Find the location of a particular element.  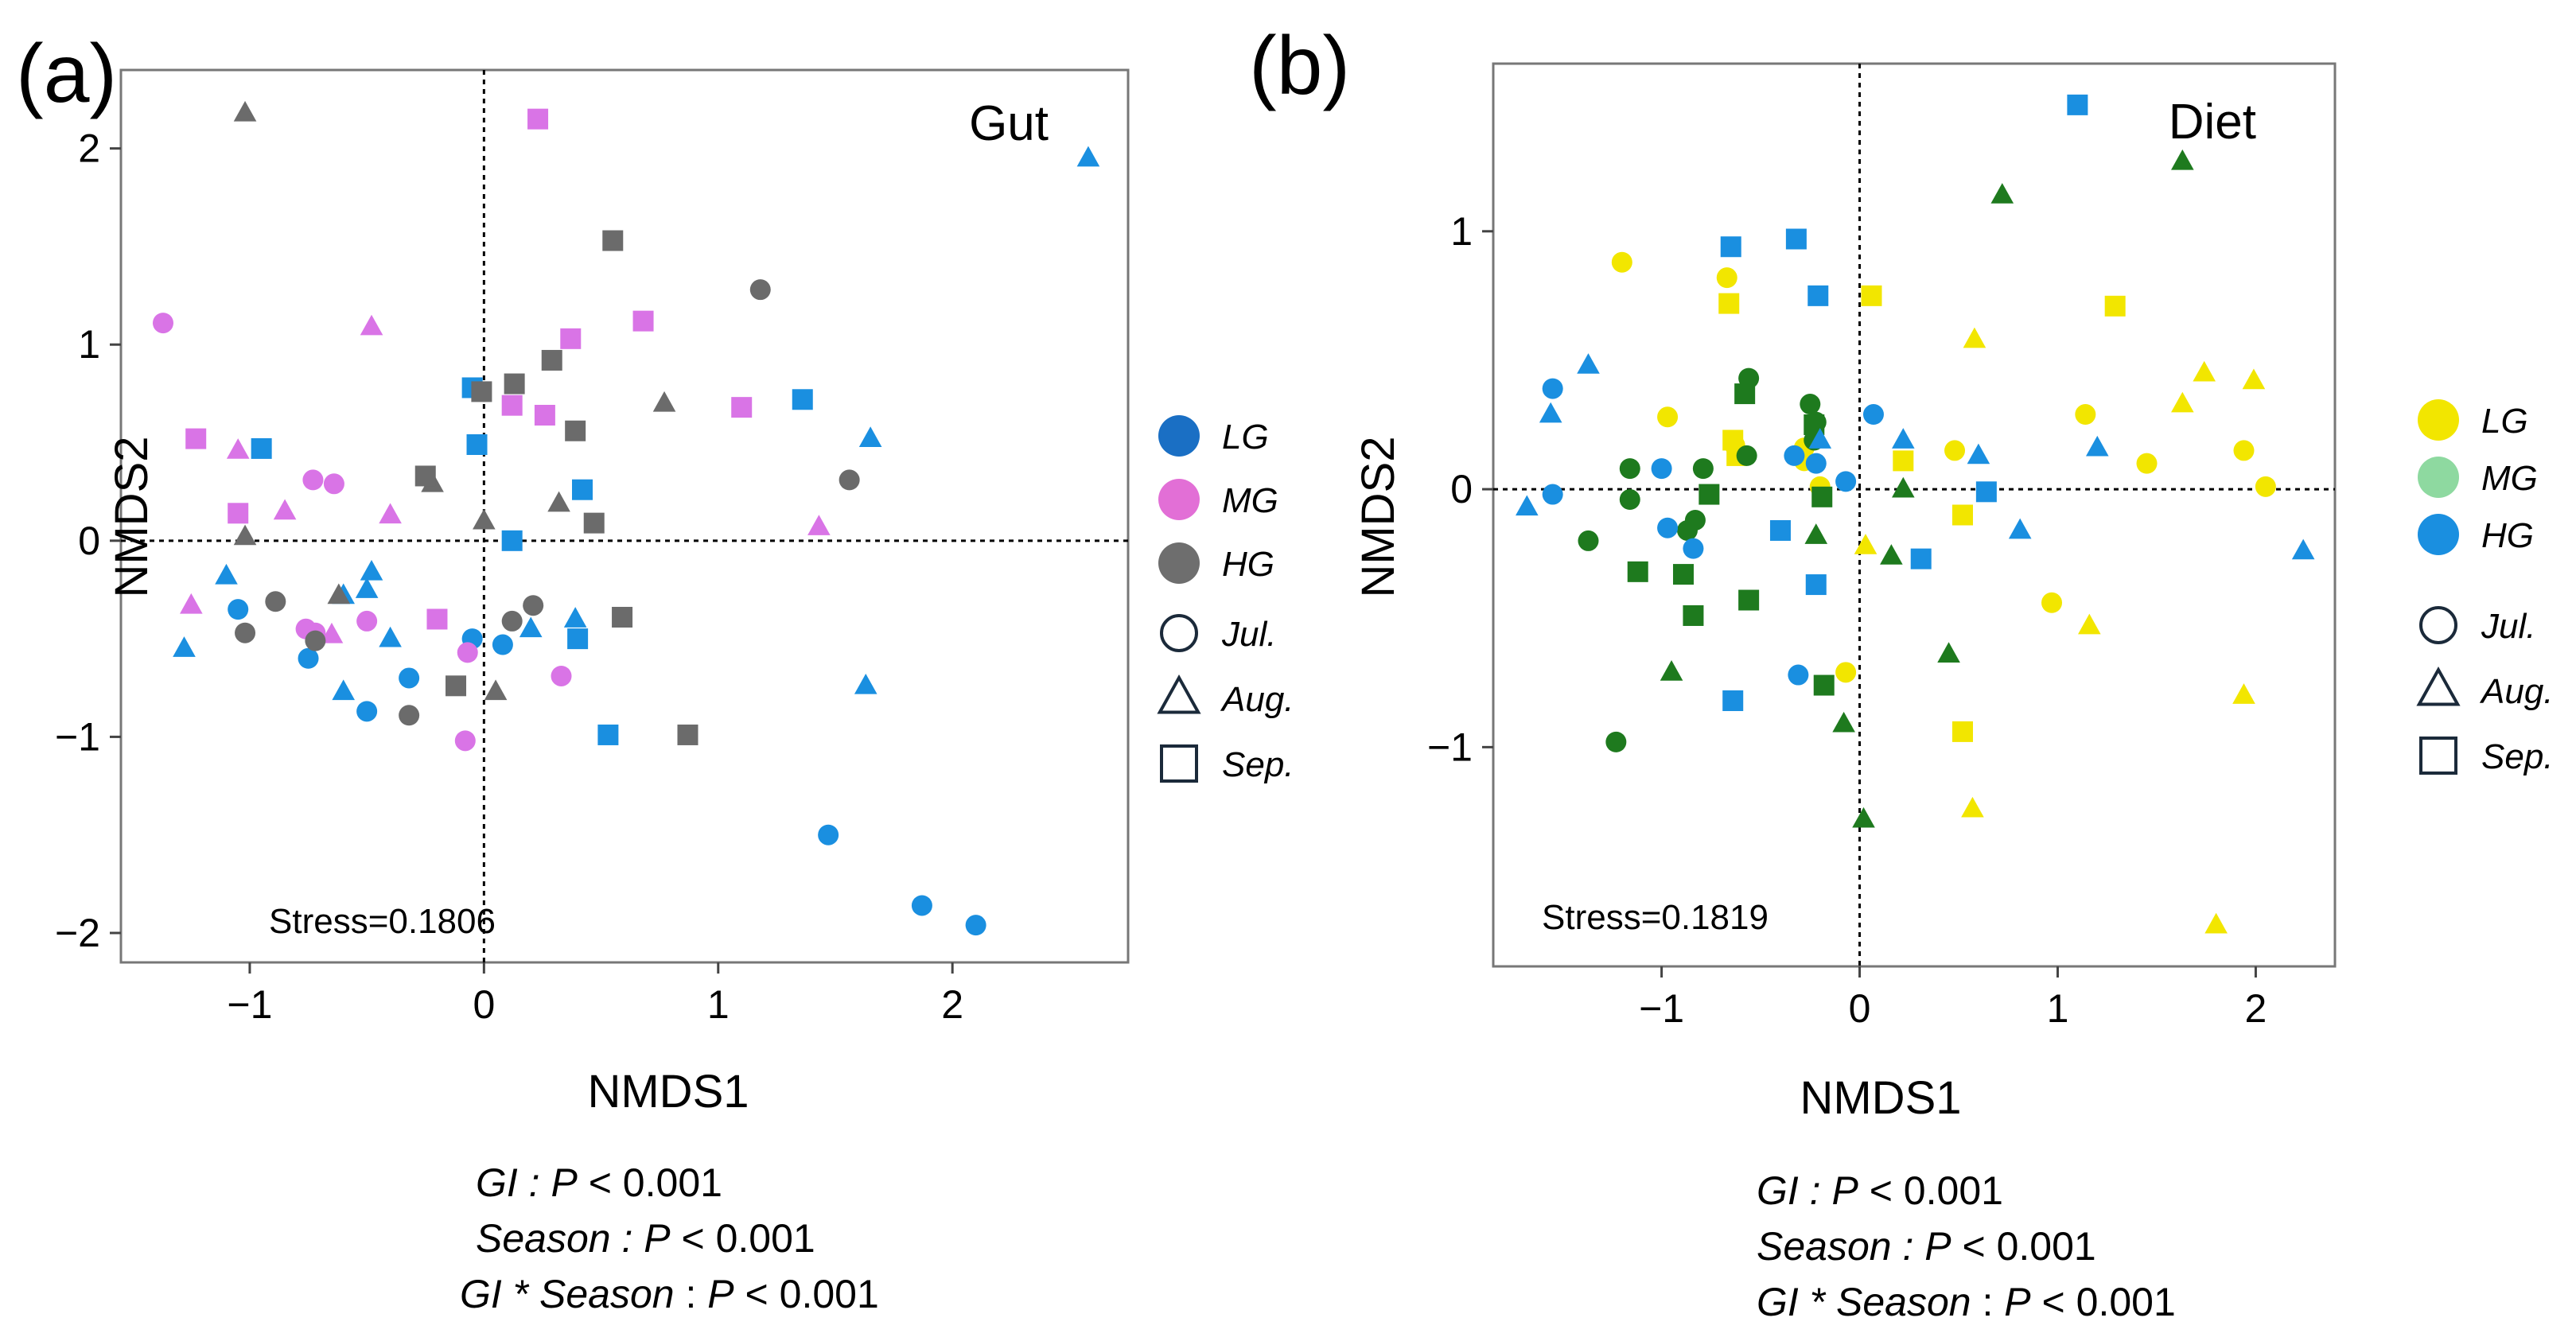

panel-b-legend: LG MG HG Jul. Aug. Sep. is located at coordinates (2485, 588).